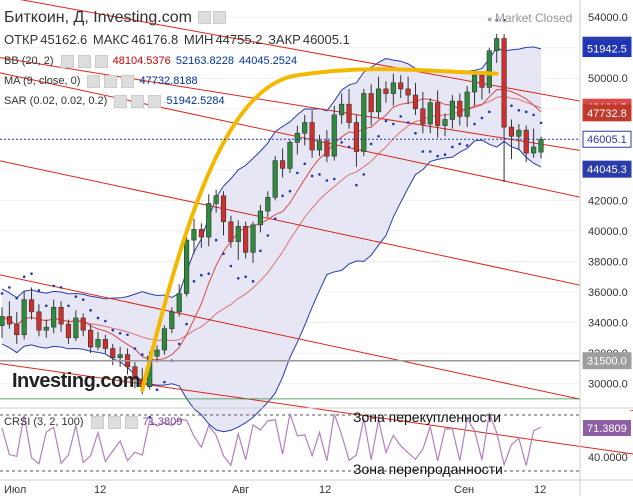  I want to click on edit-icon, so click(220, 18).